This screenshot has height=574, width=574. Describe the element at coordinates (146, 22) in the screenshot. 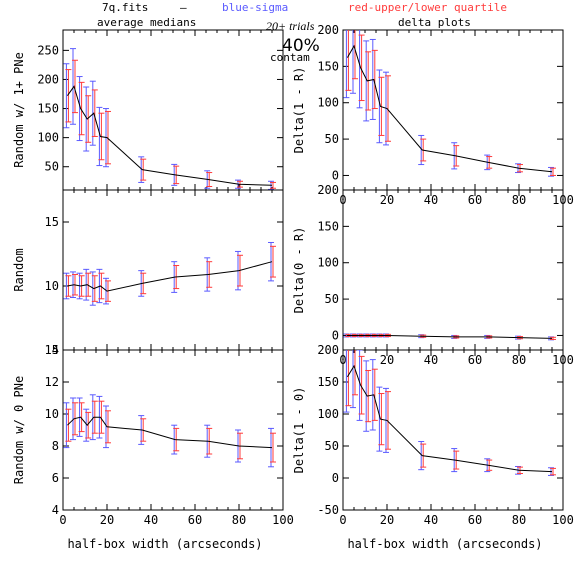

I see `left-title: average medians` at that location.